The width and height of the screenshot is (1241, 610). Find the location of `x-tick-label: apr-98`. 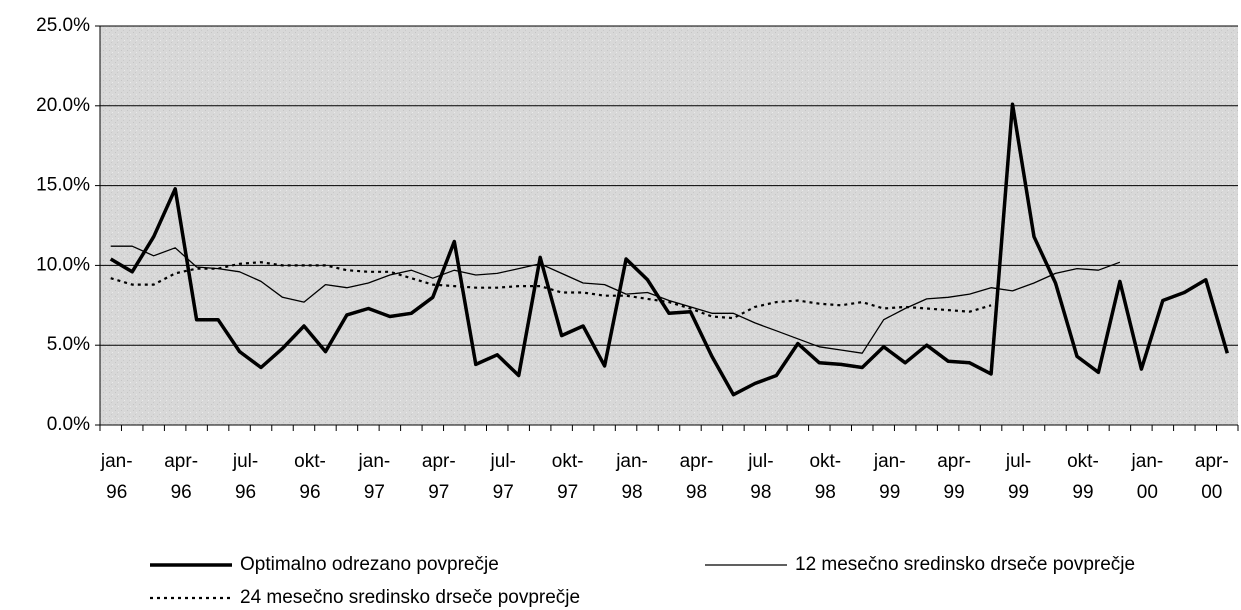

x-tick-label: apr-98 is located at coordinates (696, 477).